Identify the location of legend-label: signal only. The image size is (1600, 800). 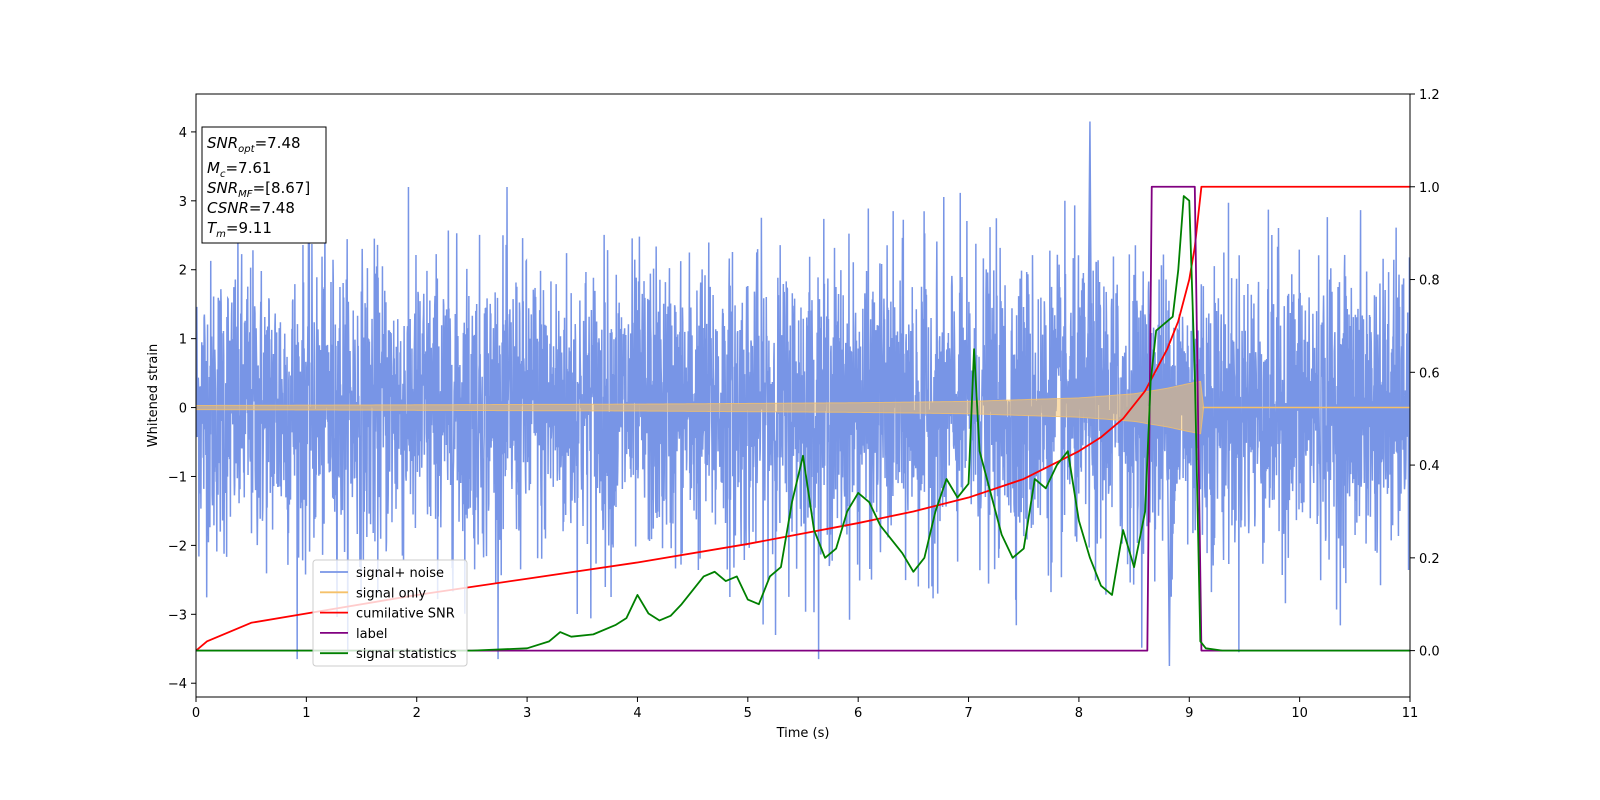
(391, 593).